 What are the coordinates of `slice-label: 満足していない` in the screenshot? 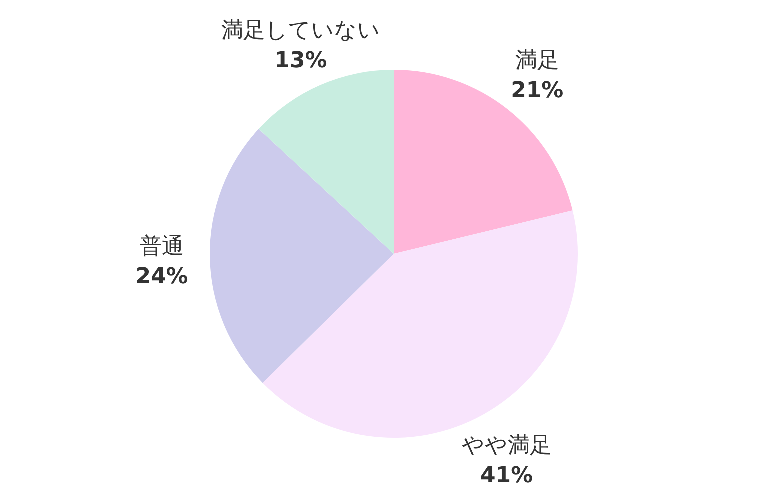 It's located at (300, 31).